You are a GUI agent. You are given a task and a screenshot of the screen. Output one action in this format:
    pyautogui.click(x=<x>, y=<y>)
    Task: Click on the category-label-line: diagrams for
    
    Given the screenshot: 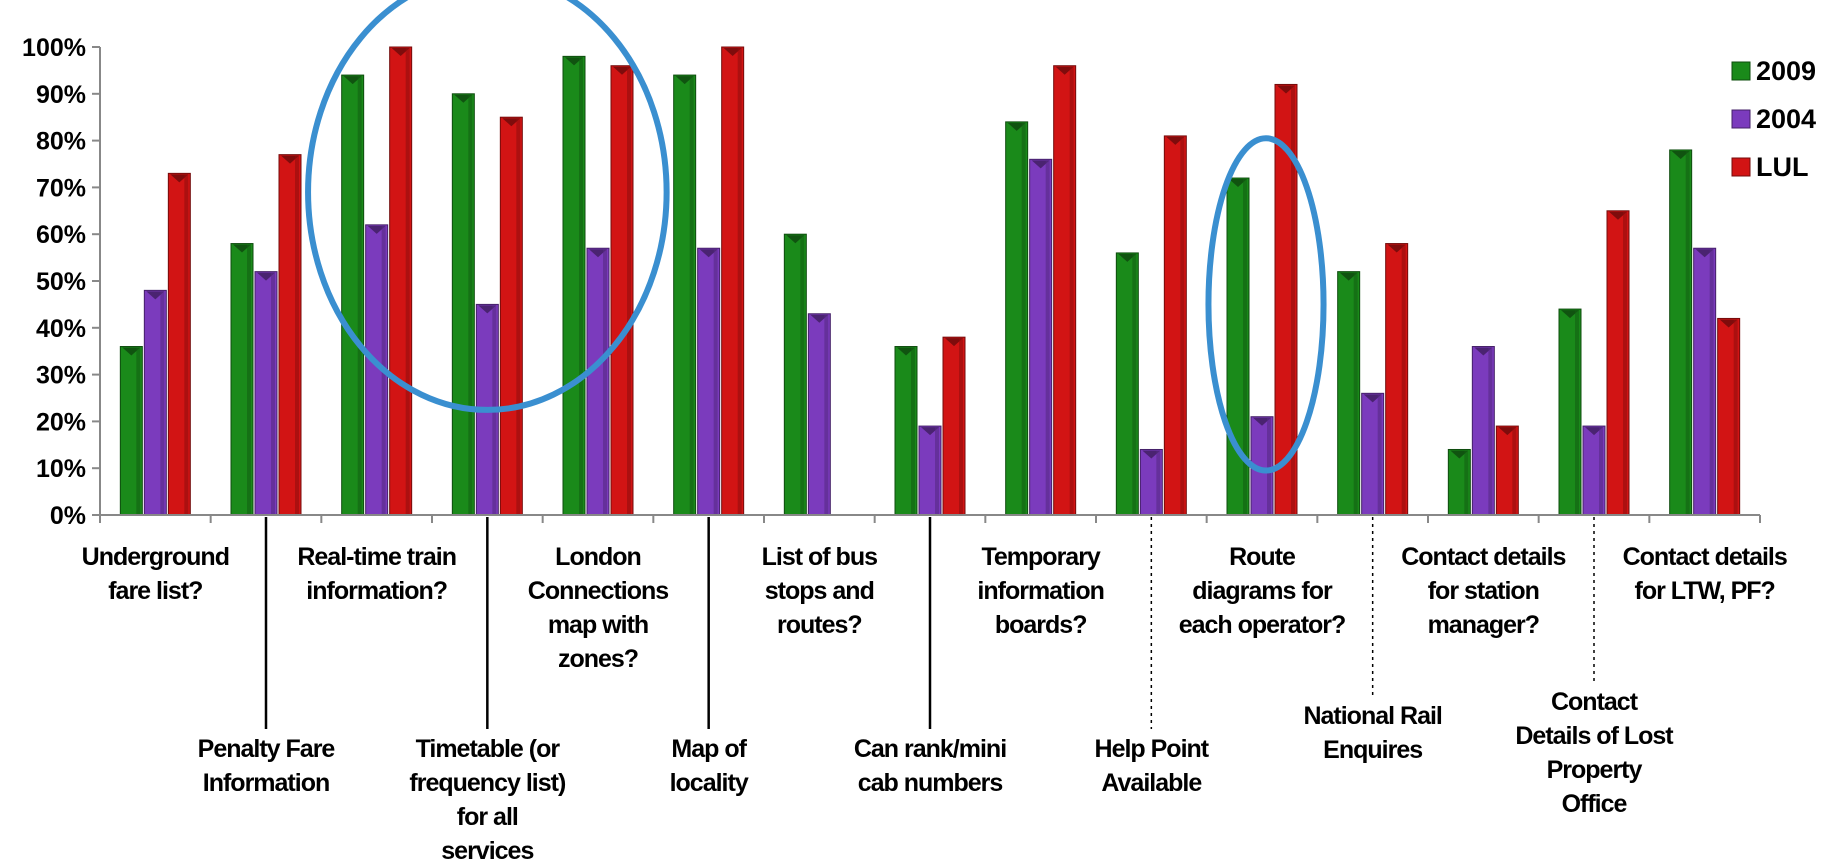 What is the action you would take?
    pyautogui.click(x=1262, y=591)
    